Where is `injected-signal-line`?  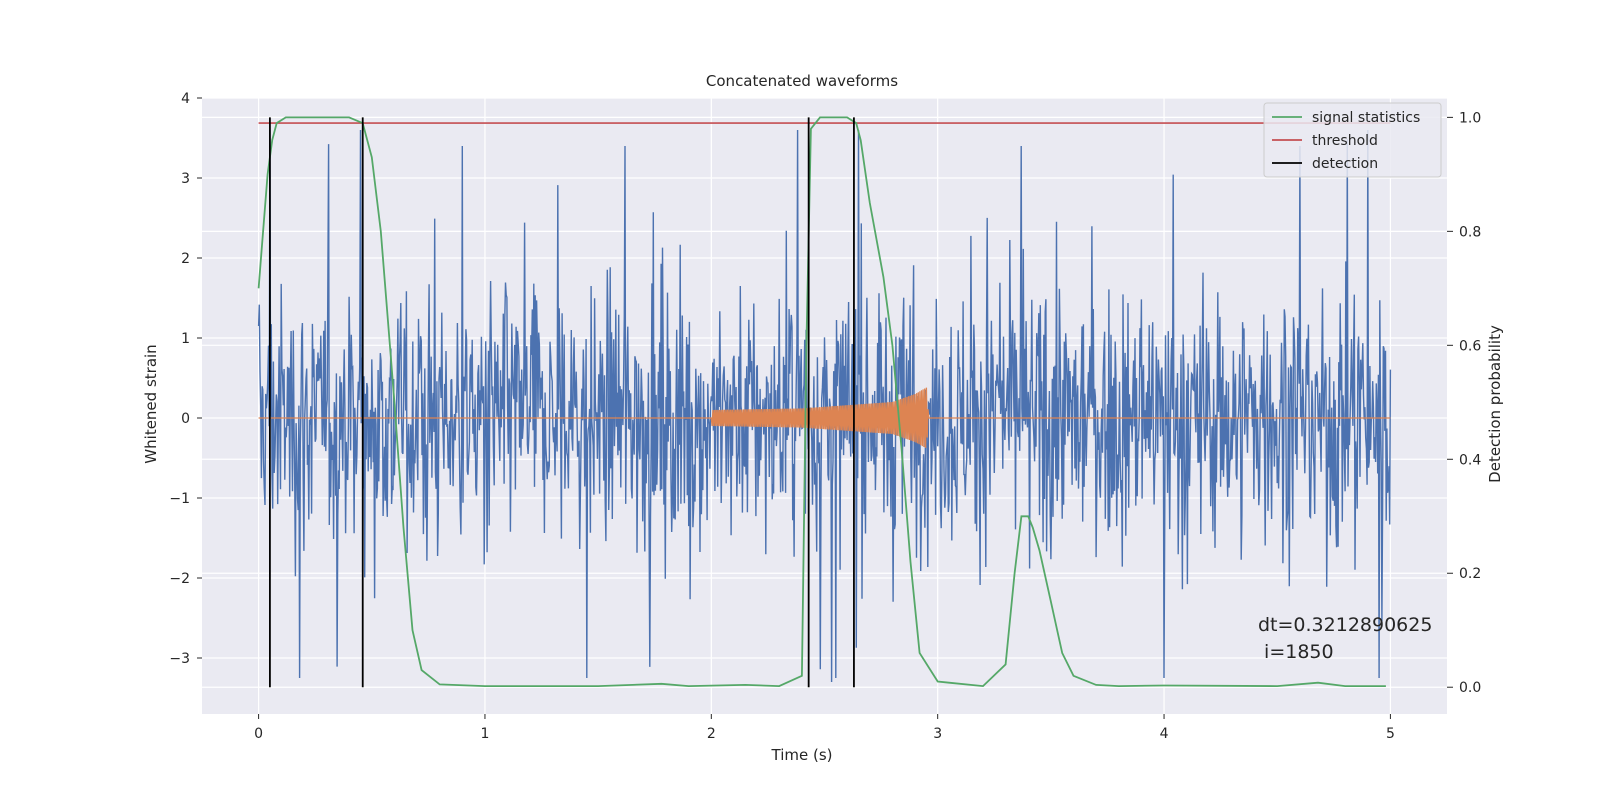
injected-signal-line is located at coordinates (824, 417).